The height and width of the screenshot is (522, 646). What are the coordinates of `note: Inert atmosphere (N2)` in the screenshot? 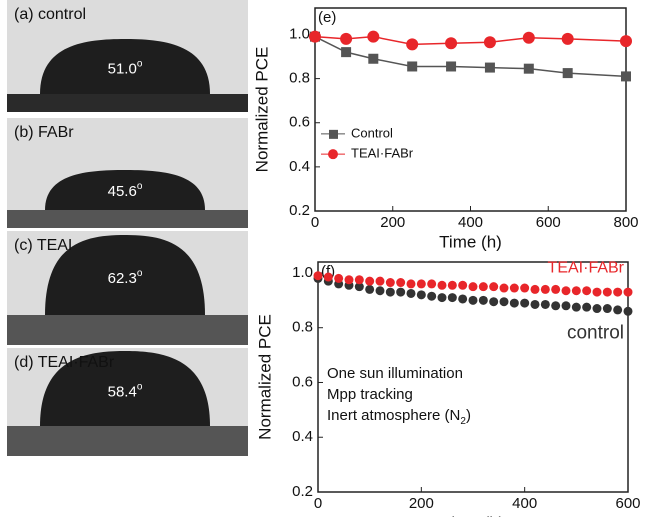 It's located at (399, 417).